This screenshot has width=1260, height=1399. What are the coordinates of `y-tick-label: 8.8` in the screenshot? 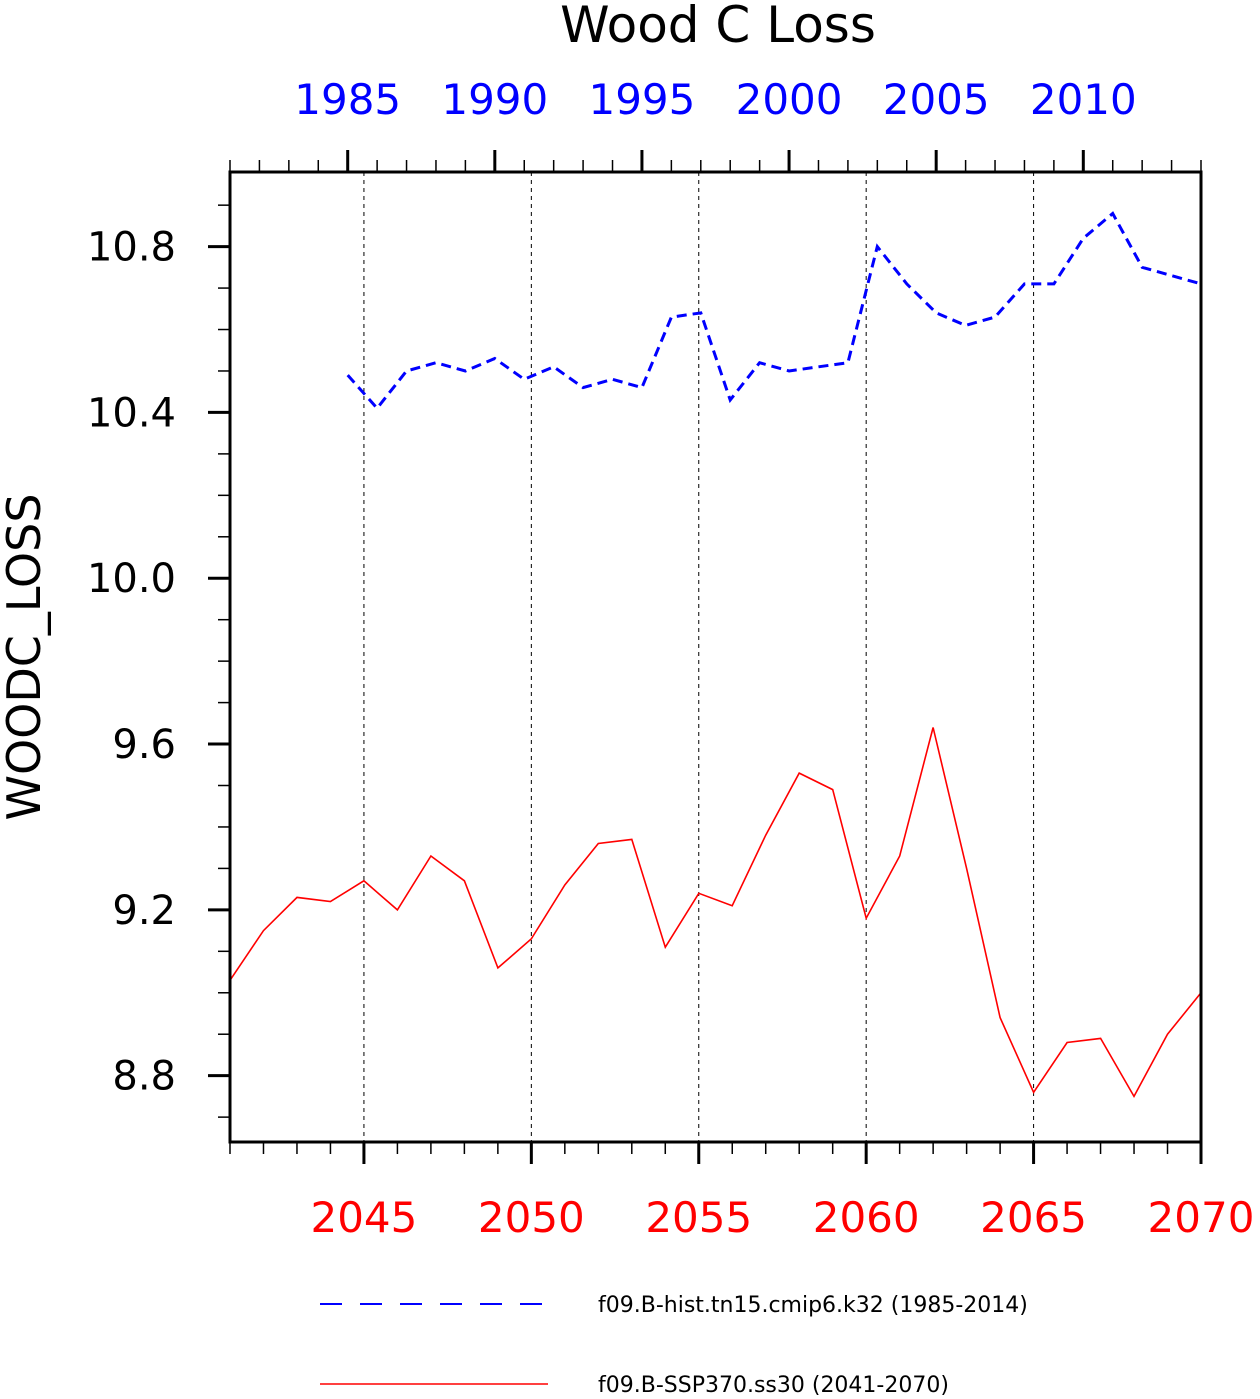 It's located at (144, 1077).